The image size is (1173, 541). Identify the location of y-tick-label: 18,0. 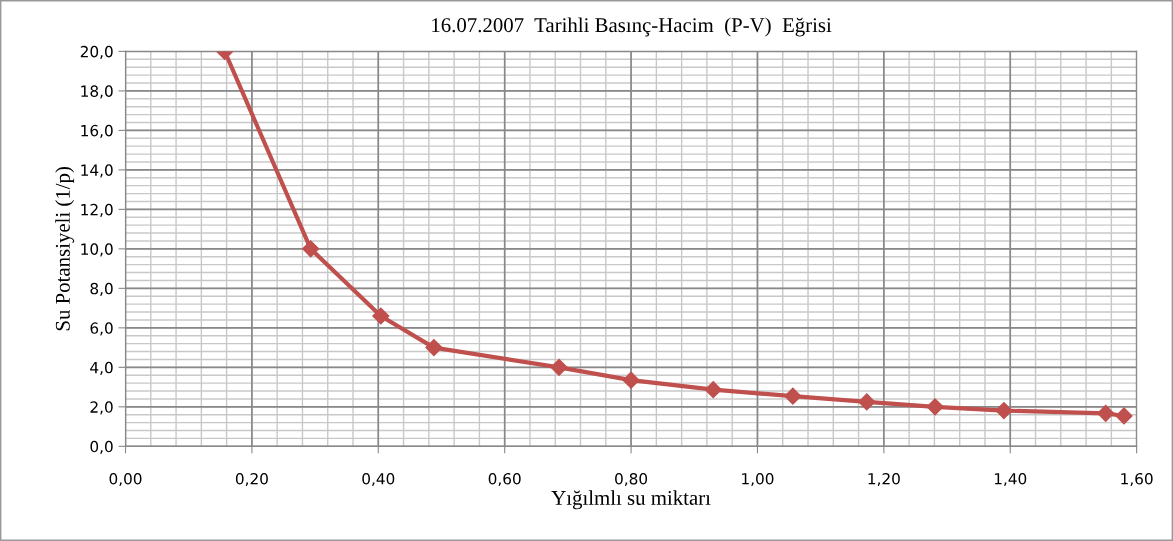
(97, 92).